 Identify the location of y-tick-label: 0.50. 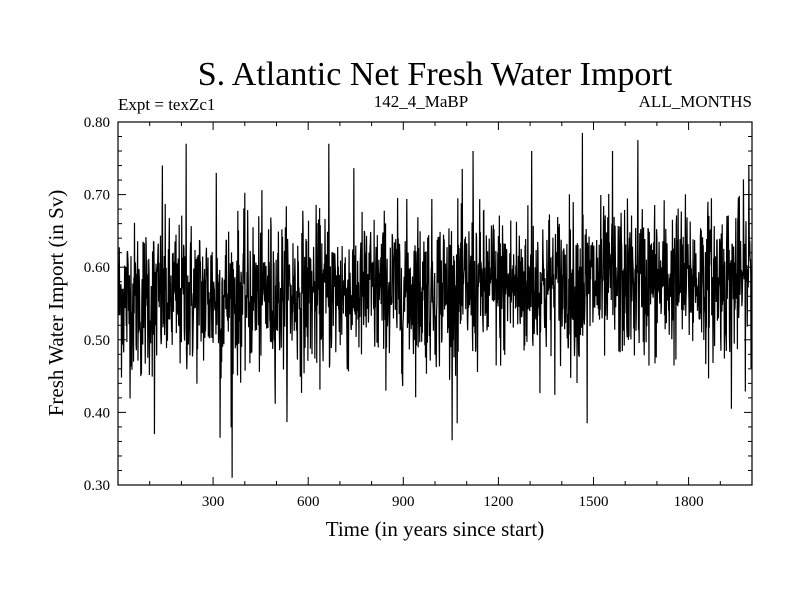
(97, 341).